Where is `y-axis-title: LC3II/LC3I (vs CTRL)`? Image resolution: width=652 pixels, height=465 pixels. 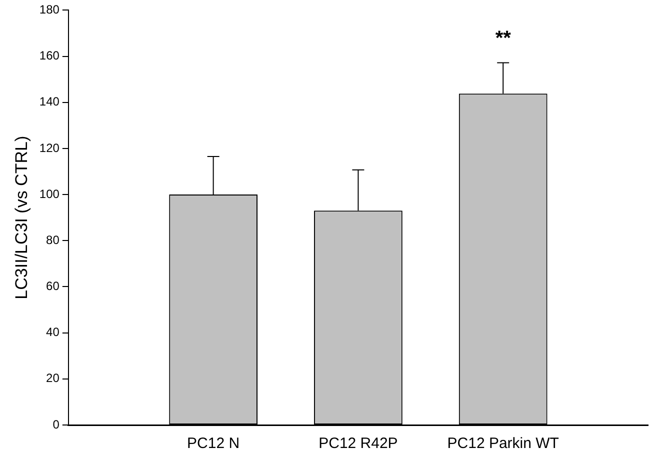 y-axis-title: LC3II/LC3I (vs CTRL) is located at coordinates (21, 218).